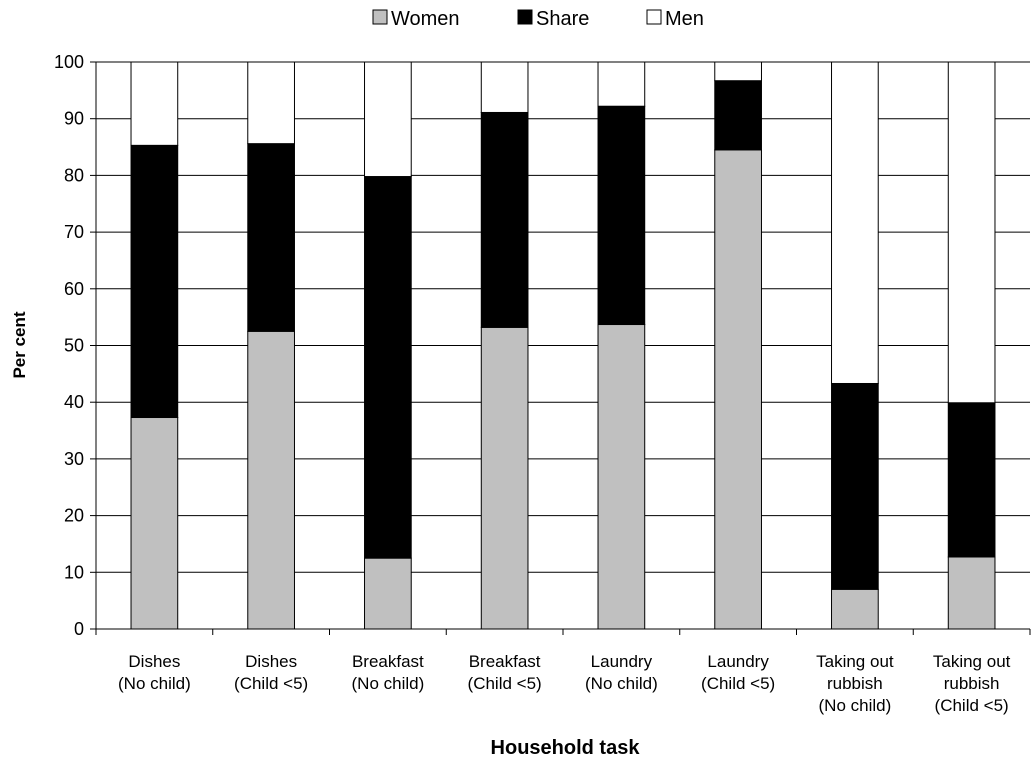 Image resolution: width=1031 pixels, height=767 pixels. I want to click on y-tick-label: 70, so click(74, 232).